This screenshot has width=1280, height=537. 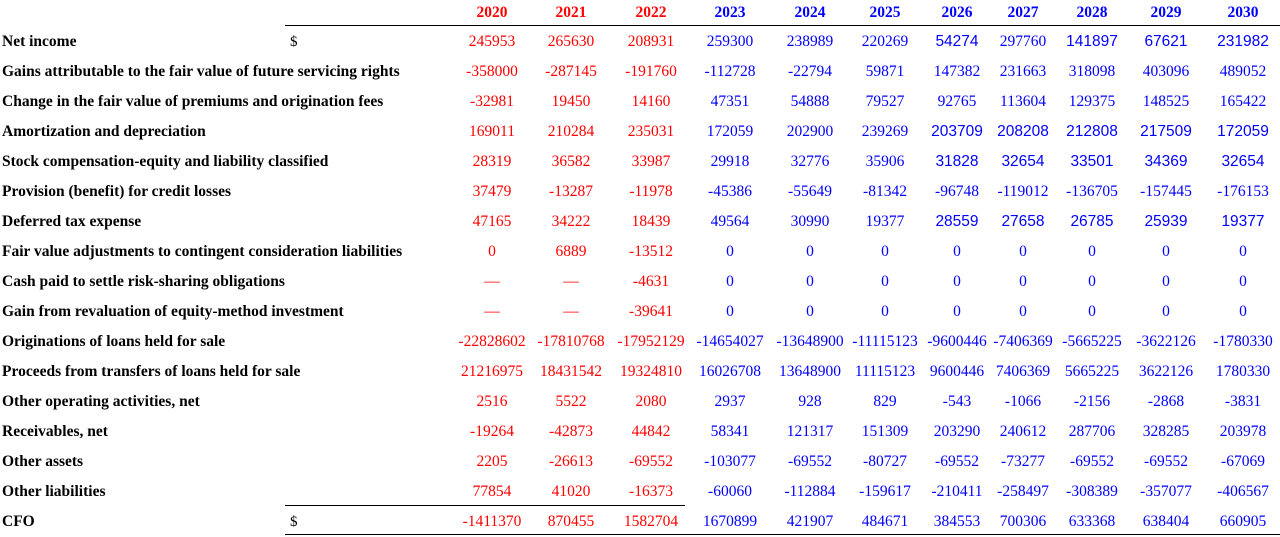 What do you see at coordinates (104, 131) in the screenshot?
I see `row-label: Amortization and depreciation` at bounding box center [104, 131].